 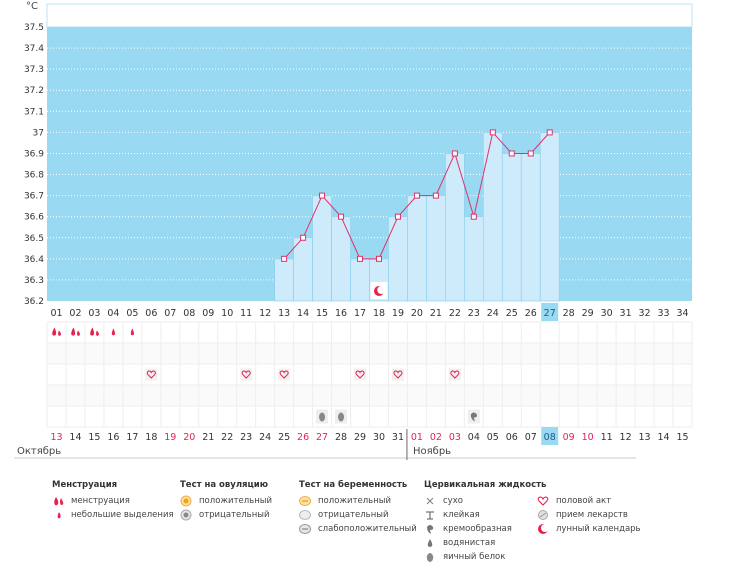 I want to click on pregnancy-weak-icon, so click(x=306, y=529).